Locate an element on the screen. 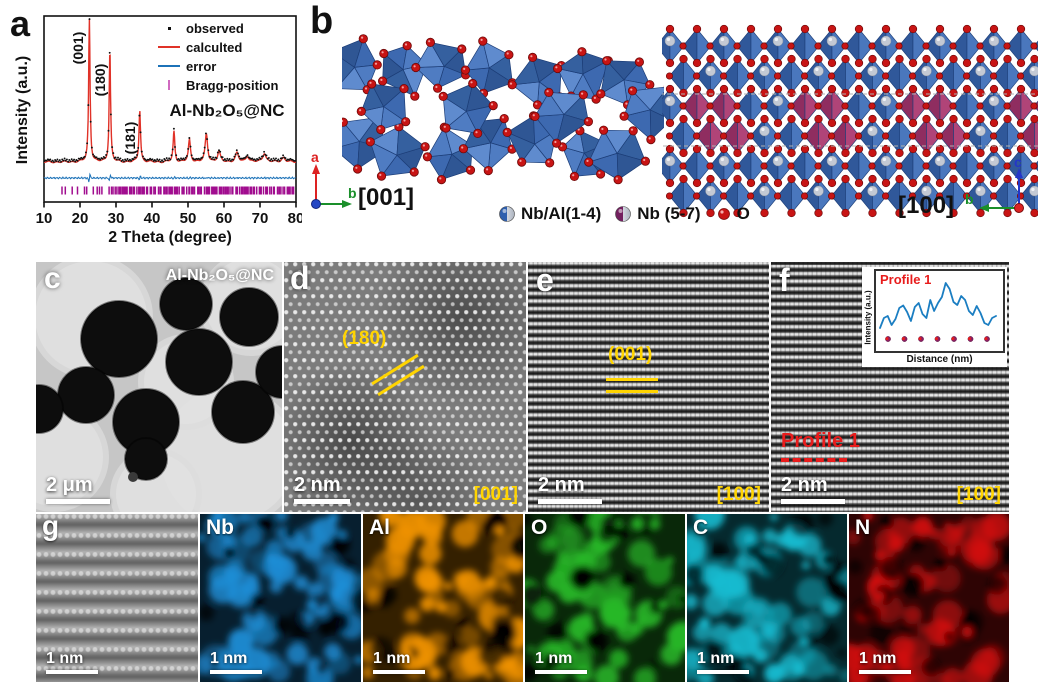 This screenshot has height=687, width=1038. map-nb: Nb 1 nm is located at coordinates (280, 598).